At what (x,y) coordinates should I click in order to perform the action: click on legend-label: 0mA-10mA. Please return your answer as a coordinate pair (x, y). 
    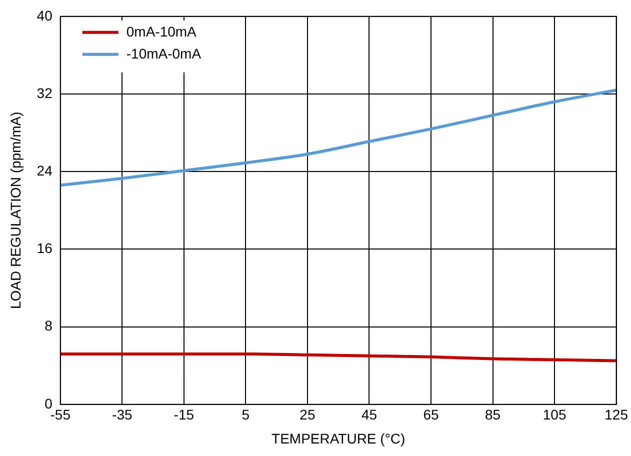
    Looking at the image, I should click on (162, 31).